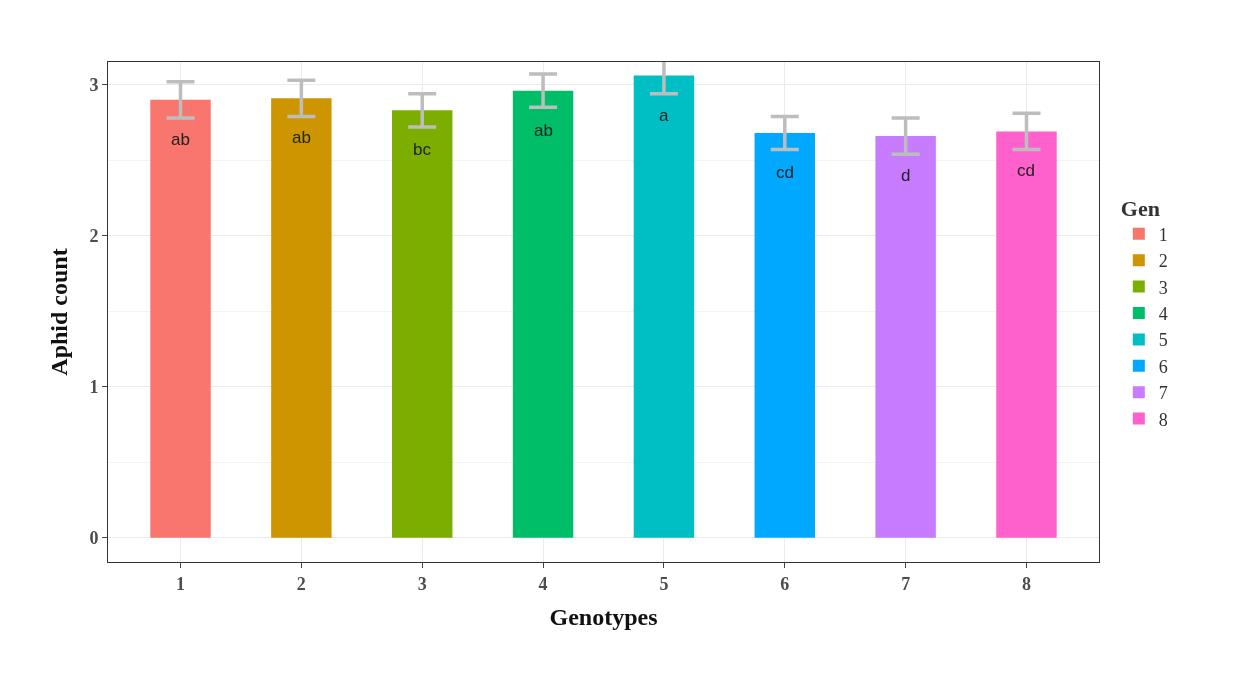  Describe the element at coordinates (181, 583) in the screenshot. I see `x-tick-label: 1` at that location.